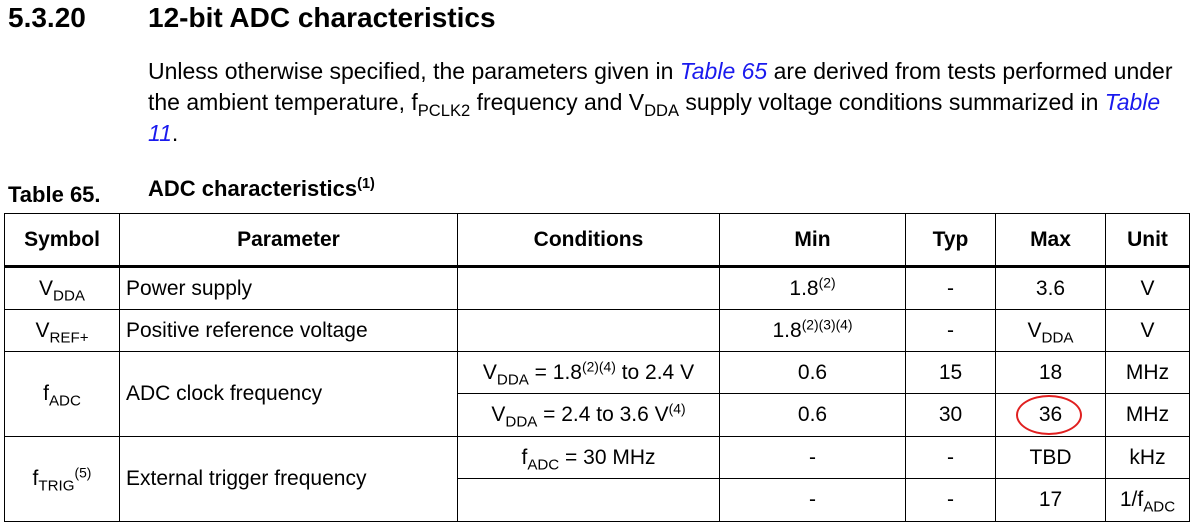  Describe the element at coordinates (655, 372) in the screenshot. I see `condition-text: to 2.4 V` at that location.